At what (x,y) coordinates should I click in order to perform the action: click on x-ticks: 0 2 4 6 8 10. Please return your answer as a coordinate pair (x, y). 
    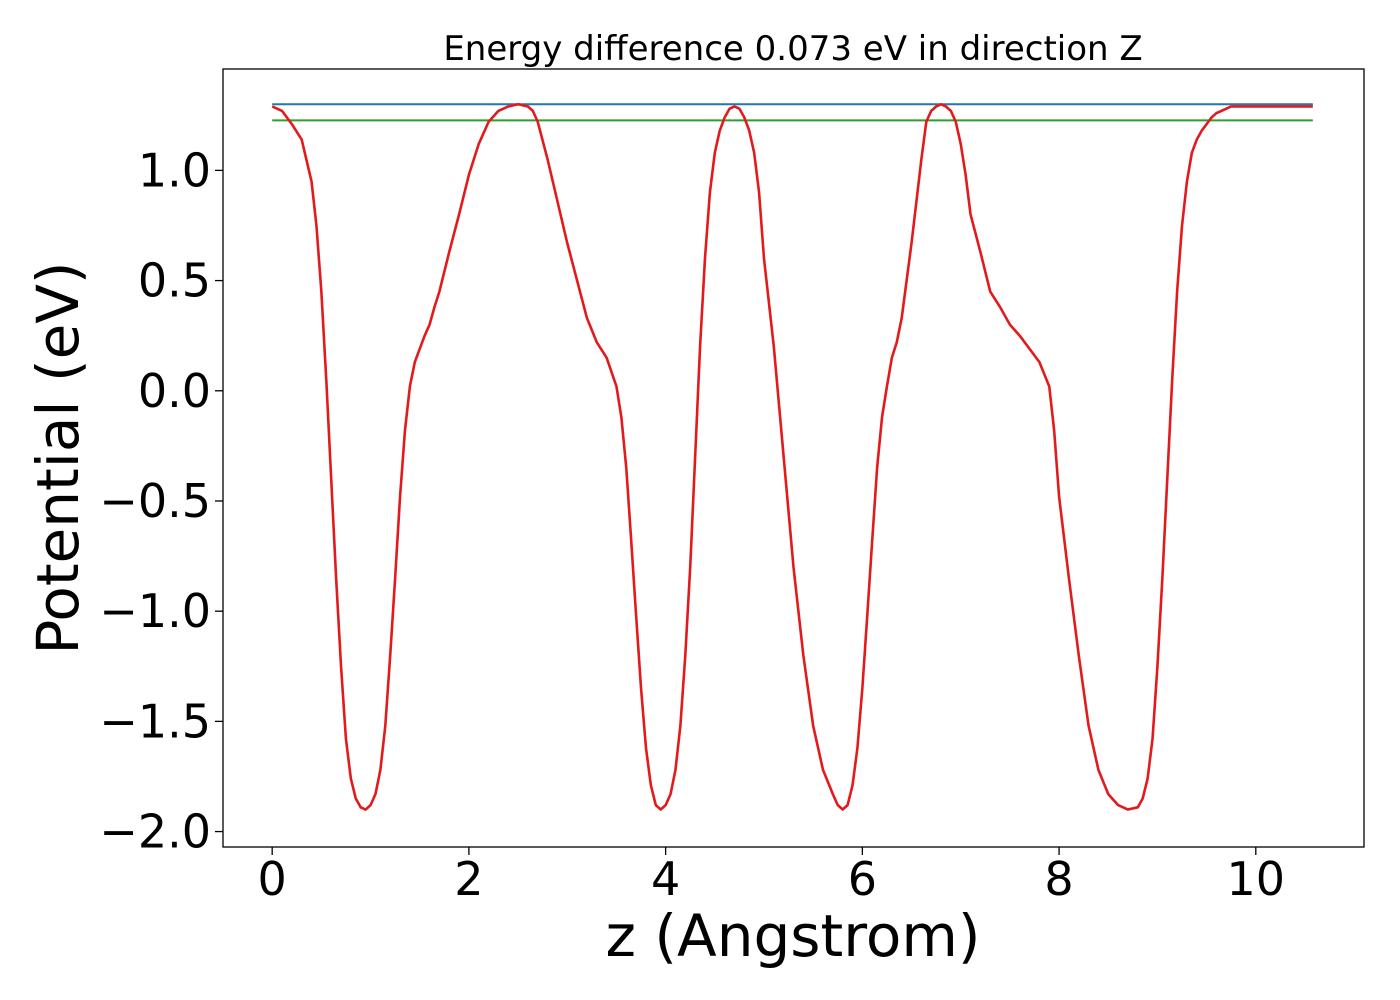
    Looking at the image, I should click on (772, 876).